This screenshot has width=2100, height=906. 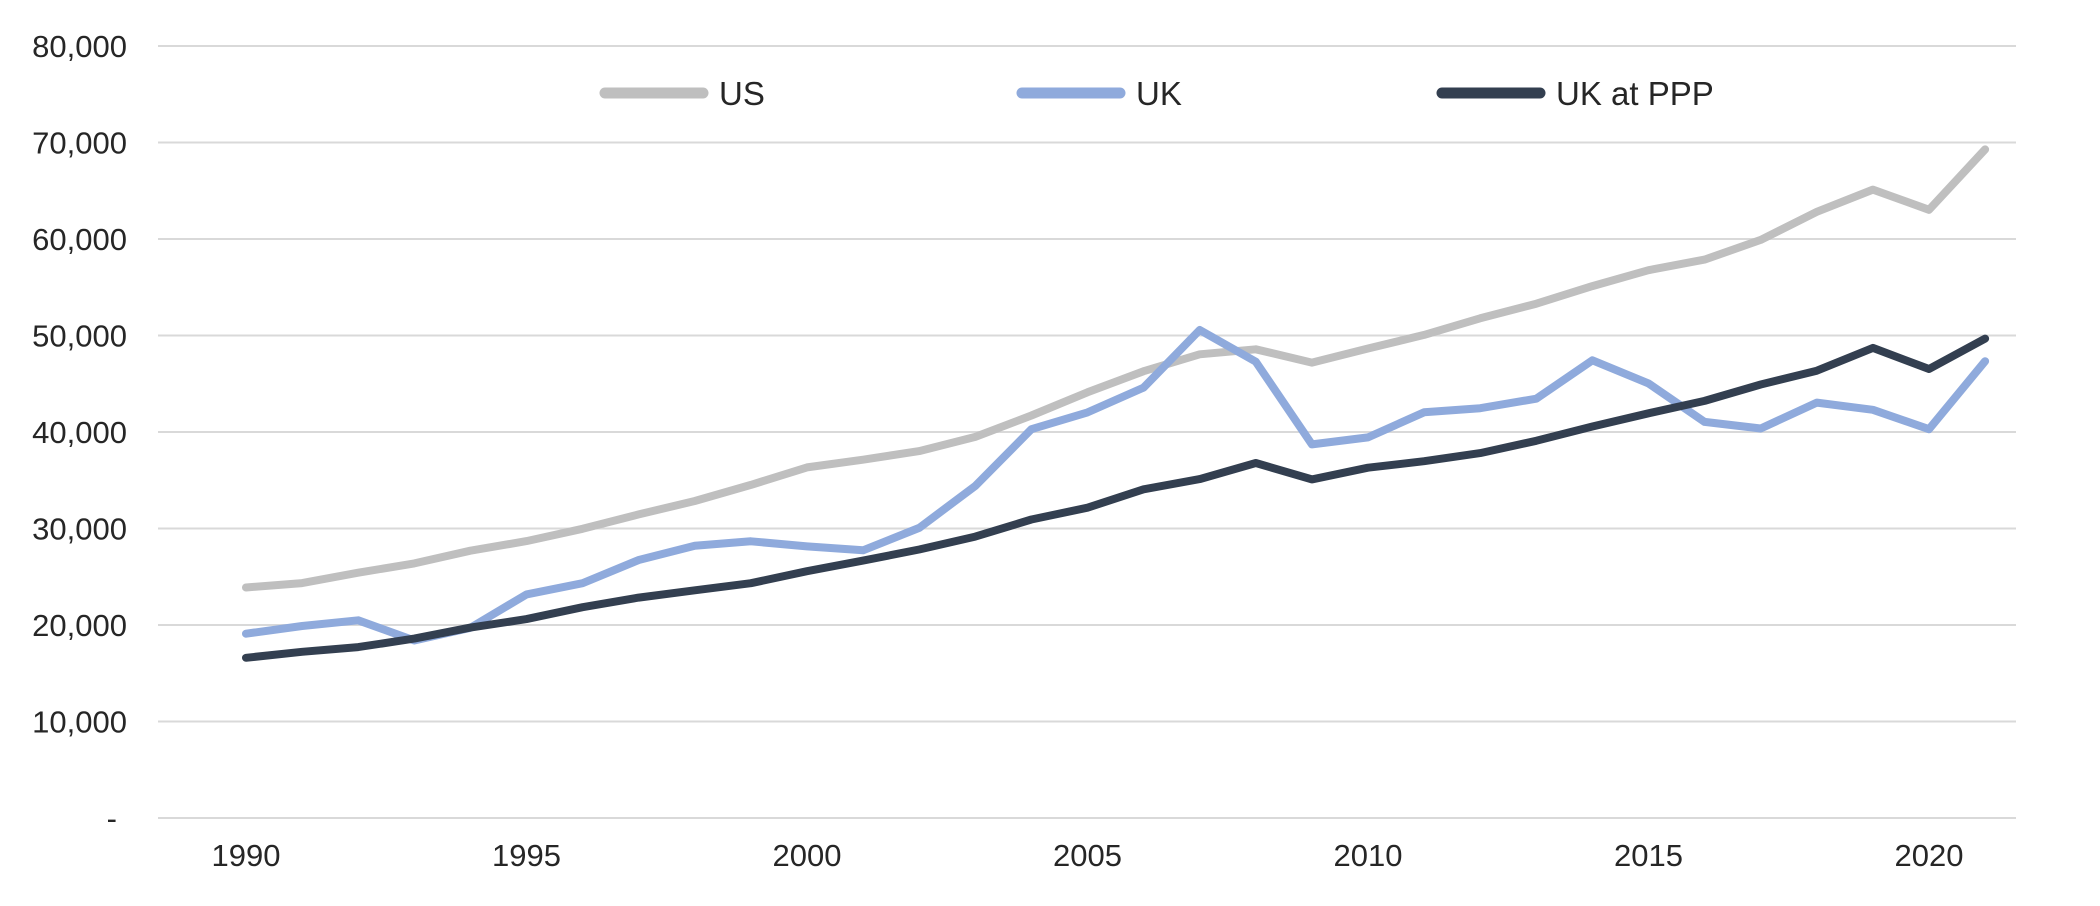 I want to click on chart-legend: US UK UK at PPP, so click(x=1156, y=93).